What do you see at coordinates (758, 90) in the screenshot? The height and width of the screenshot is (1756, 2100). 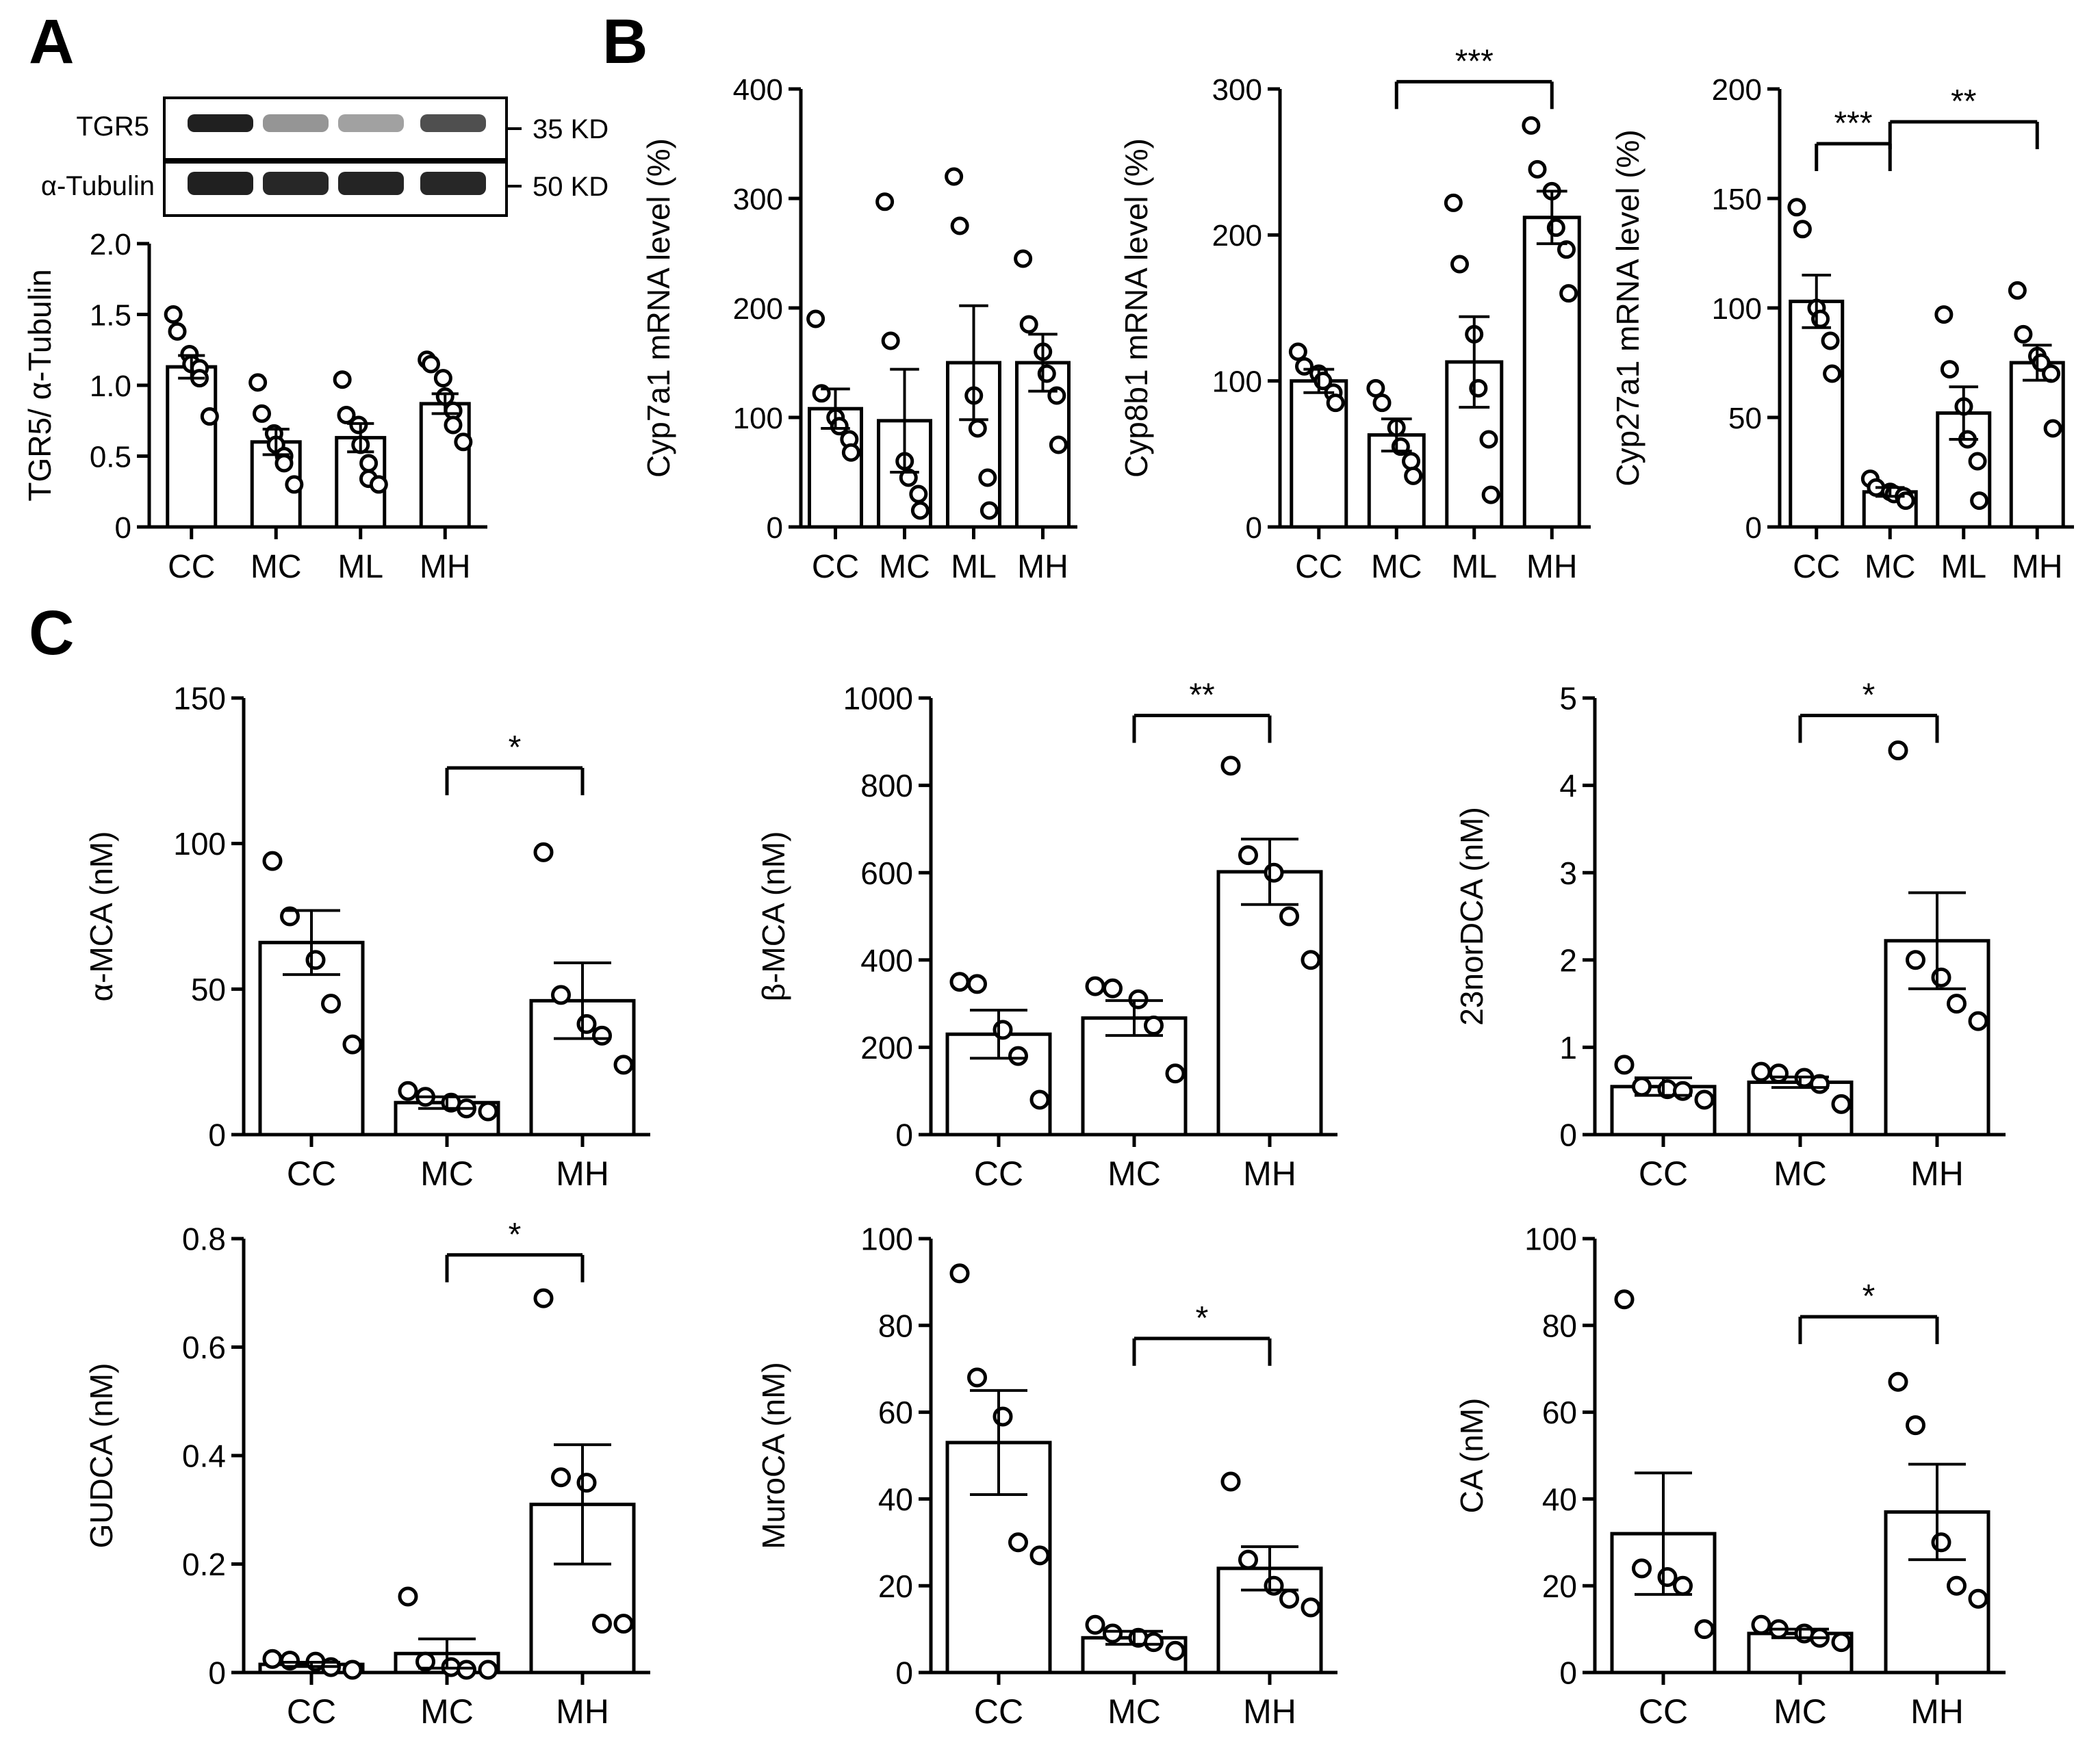 I see `y-tick-label: 400` at bounding box center [758, 90].